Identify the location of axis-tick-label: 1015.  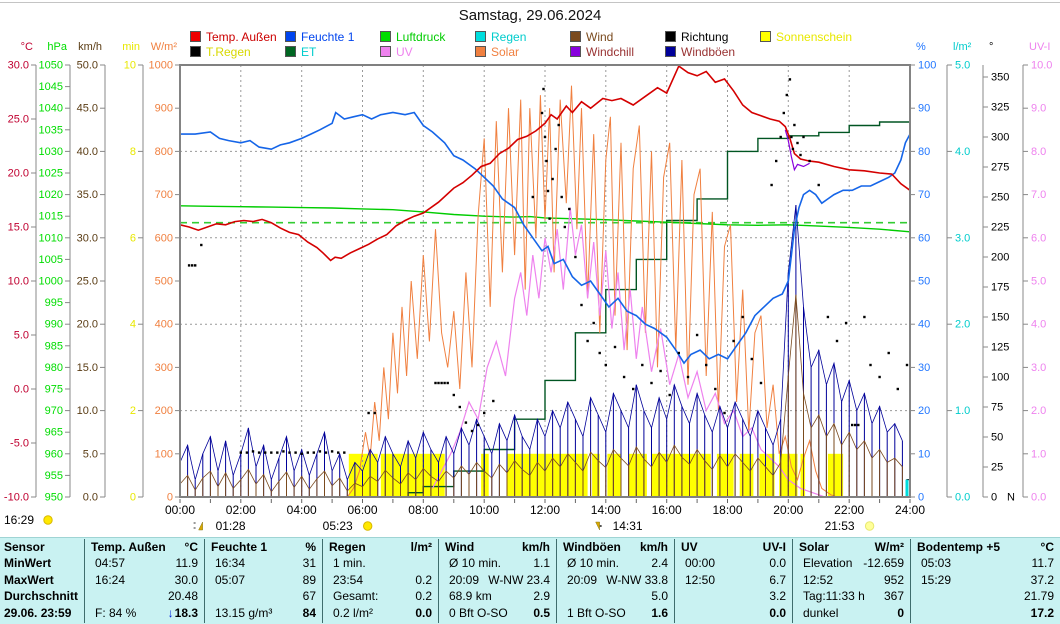
(51, 217).